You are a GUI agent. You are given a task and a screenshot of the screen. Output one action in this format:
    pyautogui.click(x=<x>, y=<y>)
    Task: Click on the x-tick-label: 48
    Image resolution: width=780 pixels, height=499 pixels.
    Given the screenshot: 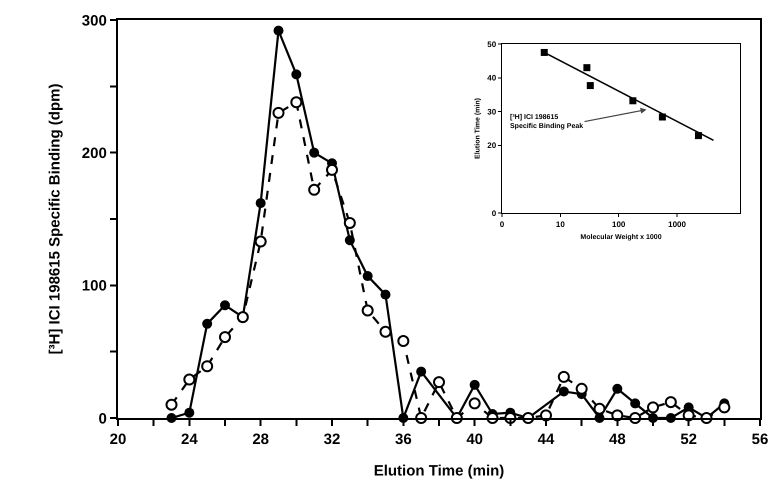 What is the action you would take?
    pyautogui.click(x=617, y=439)
    